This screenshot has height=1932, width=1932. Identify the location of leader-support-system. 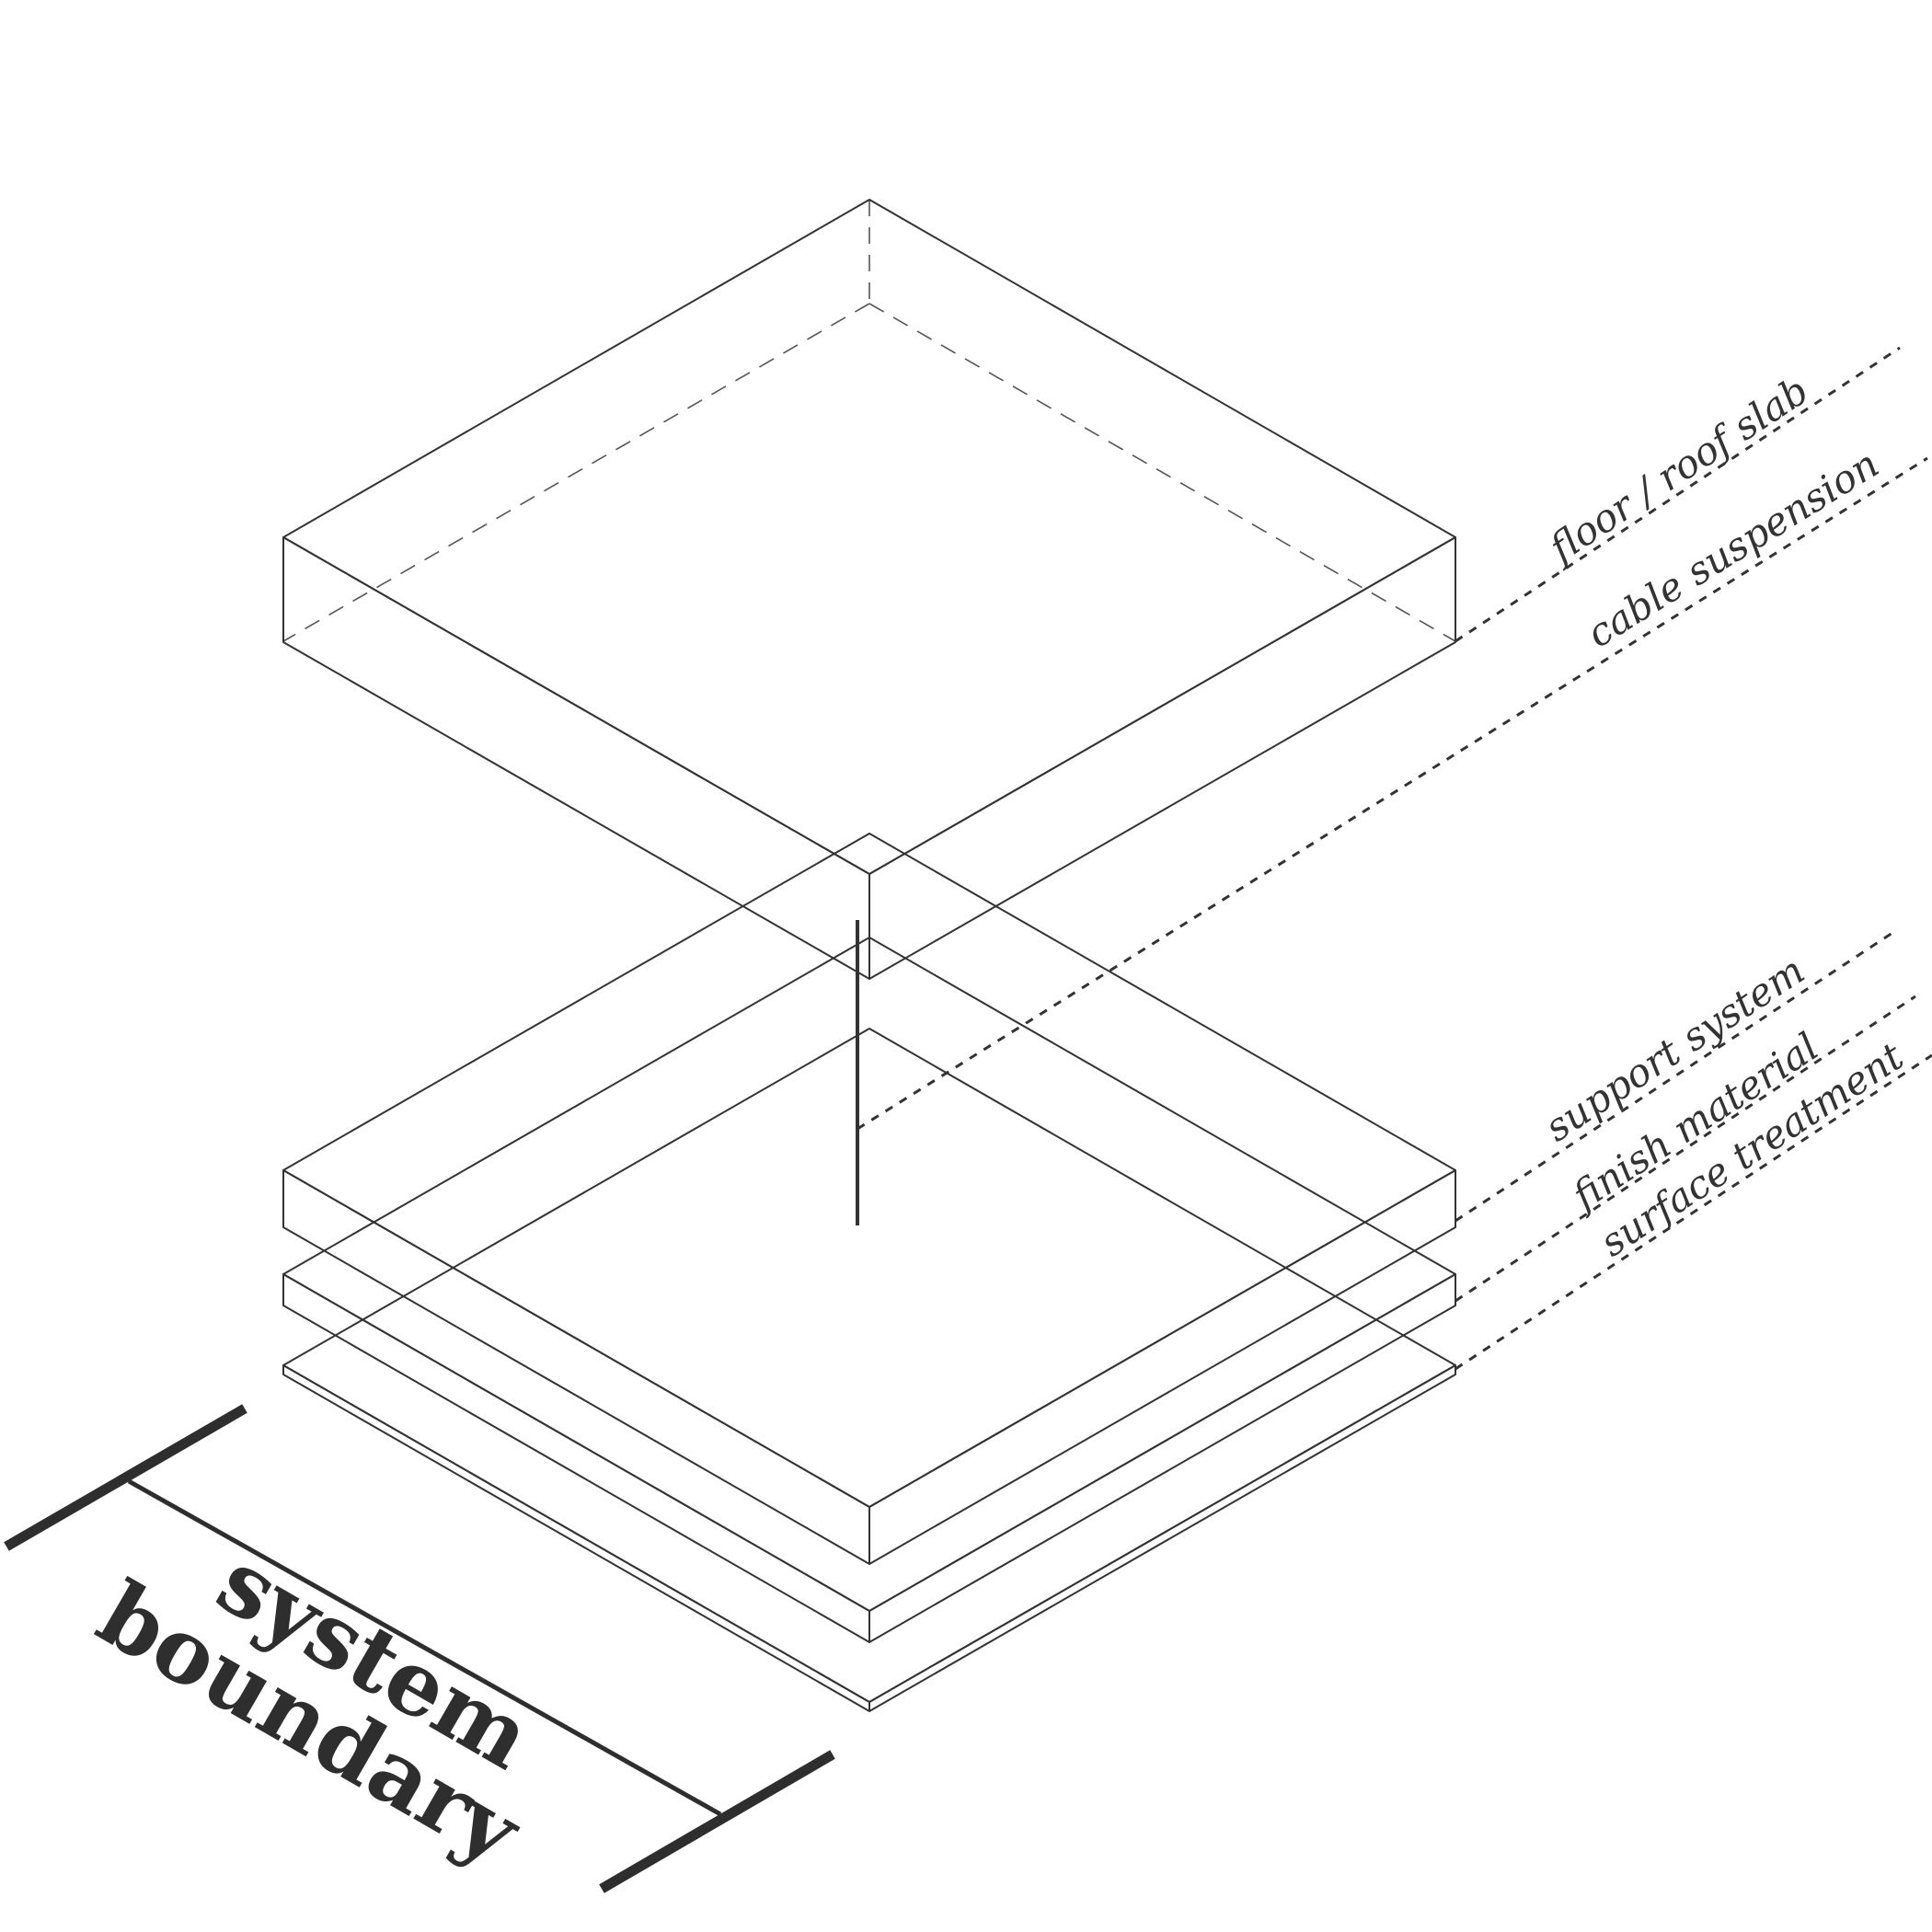
(1677, 1075).